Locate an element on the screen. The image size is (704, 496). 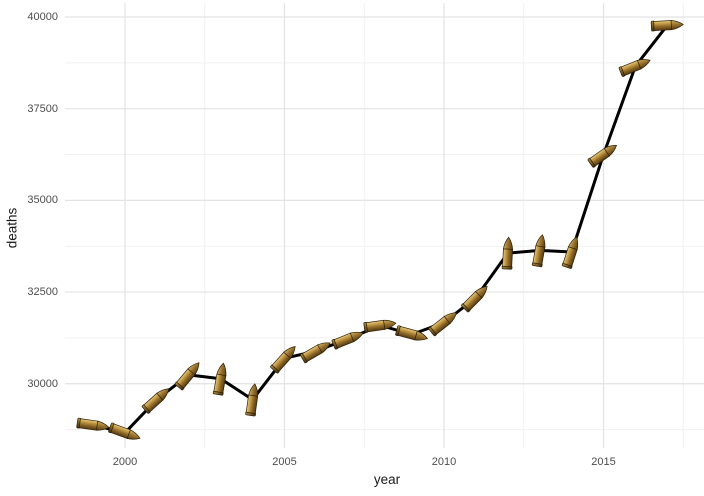
x-axis-title: year is located at coordinates (387, 479).